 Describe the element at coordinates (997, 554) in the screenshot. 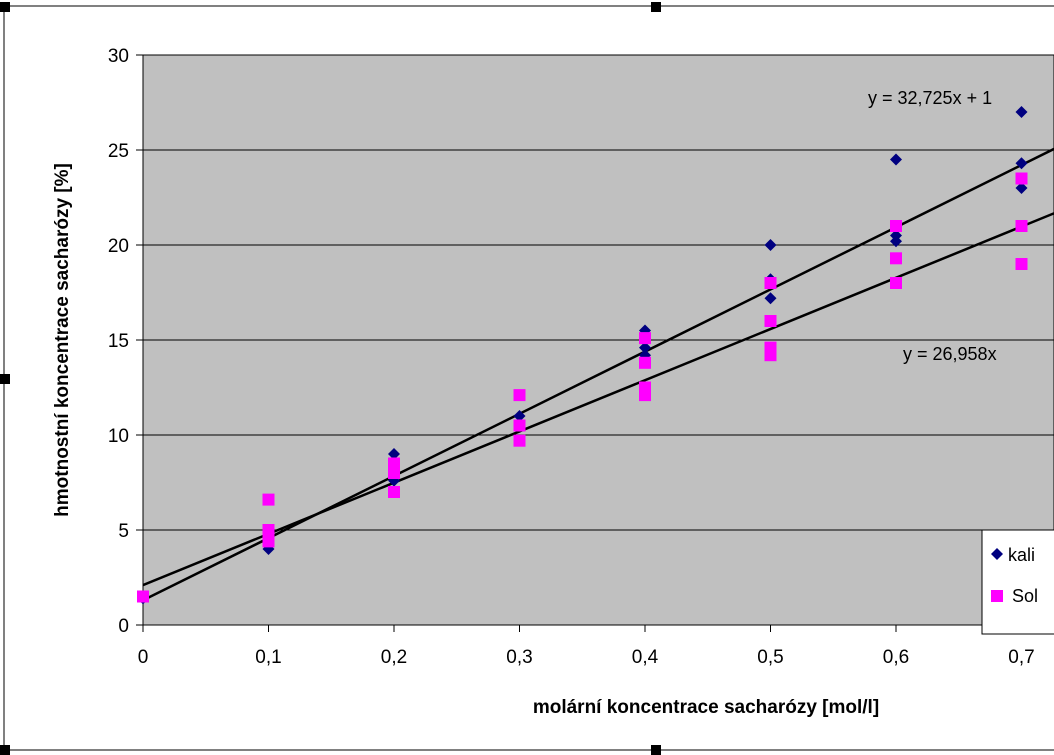

I see `legend-marker-kali` at that location.